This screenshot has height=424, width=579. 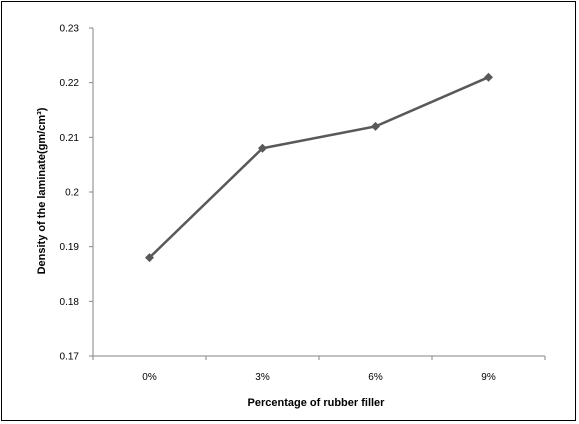 I want to click on y-tick-labels: 0.17 0.18 0.19 0.2 0.21 0.22 0.23, so click(x=70, y=193).